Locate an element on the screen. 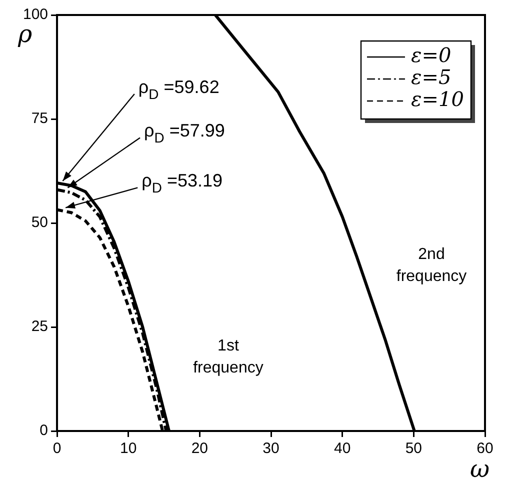 This screenshot has height=493, width=507. legend-label: ε=0 is located at coordinates (431, 55).